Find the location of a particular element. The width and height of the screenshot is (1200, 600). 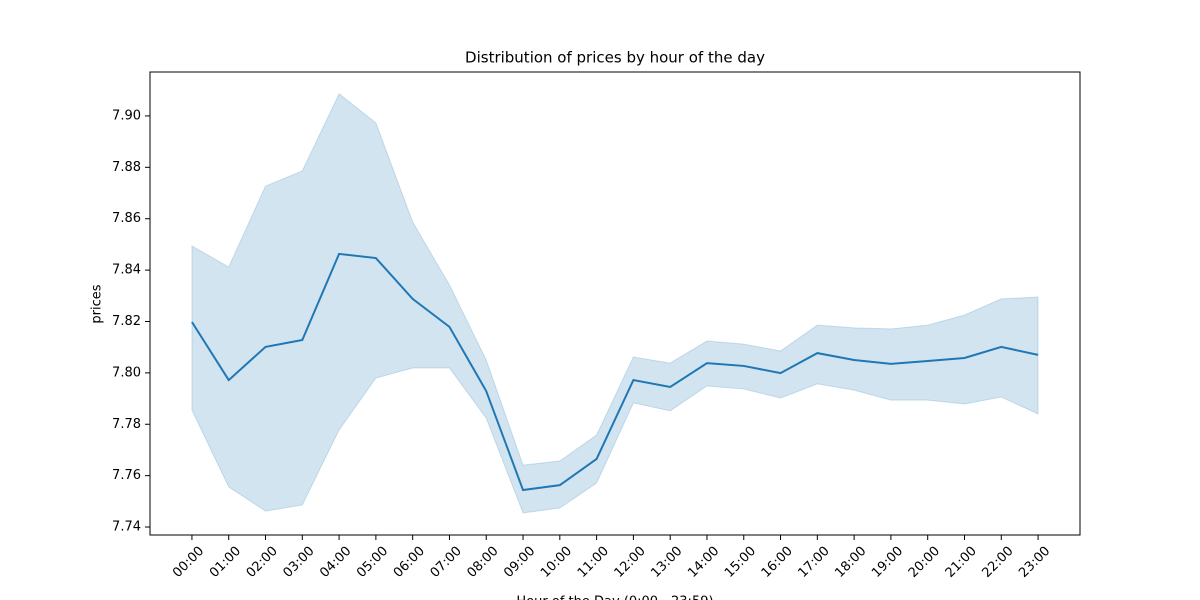

y-tick-label: 7.76 is located at coordinates (126, 475).